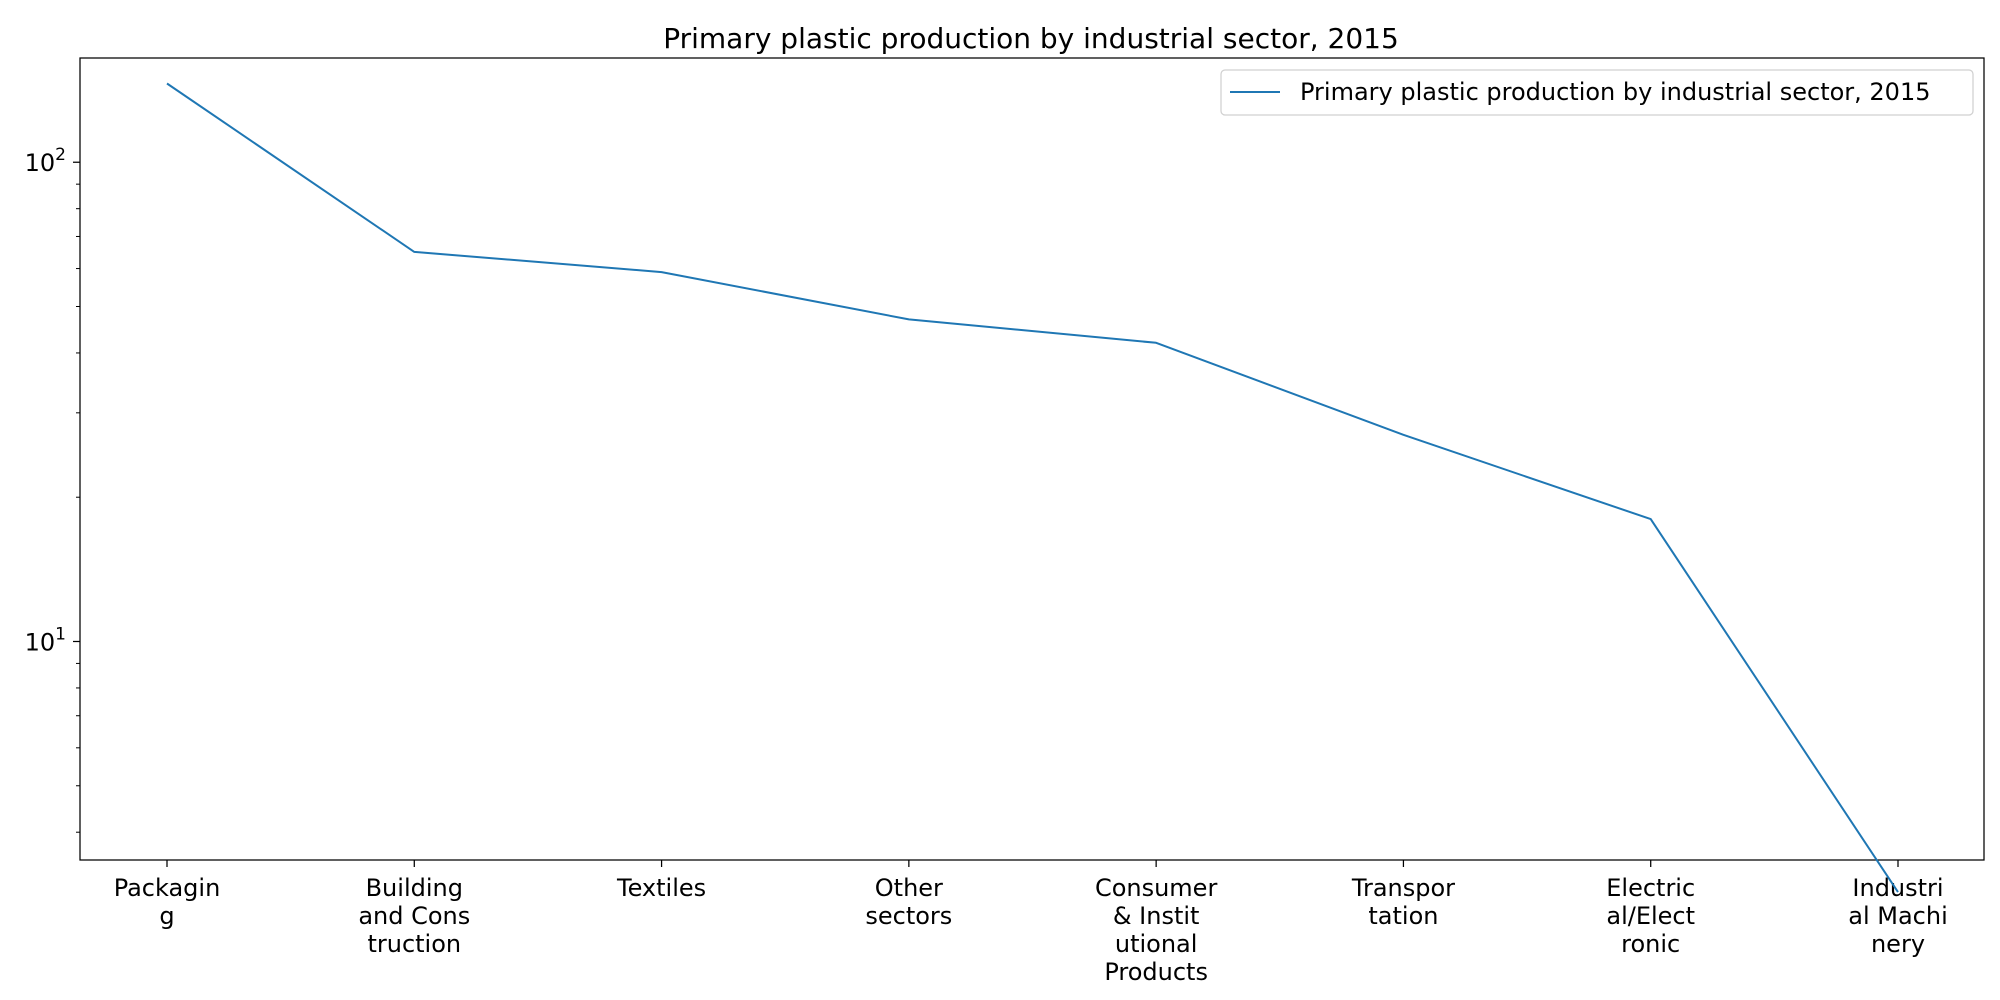 Image resolution: width=2000 pixels, height=1000 pixels. I want to click on x-tick-label: Other sectors, so click(908, 902).